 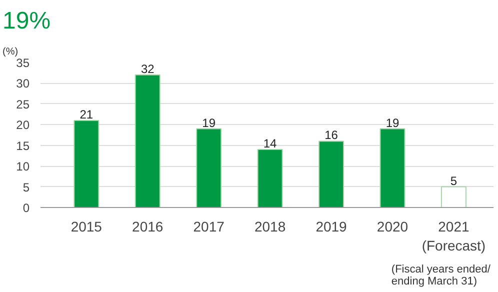 I want to click on chart-title: 19%, so click(x=26, y=21).